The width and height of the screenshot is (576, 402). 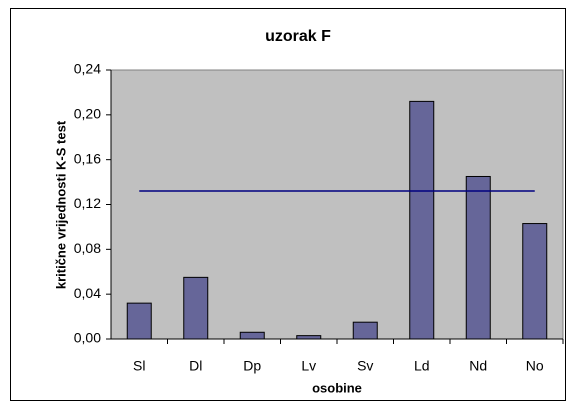 What do you see at coordinates (365, 366) in the screenshot?
I see `x-tick-label: Sv` at bounding box center [365, 366].